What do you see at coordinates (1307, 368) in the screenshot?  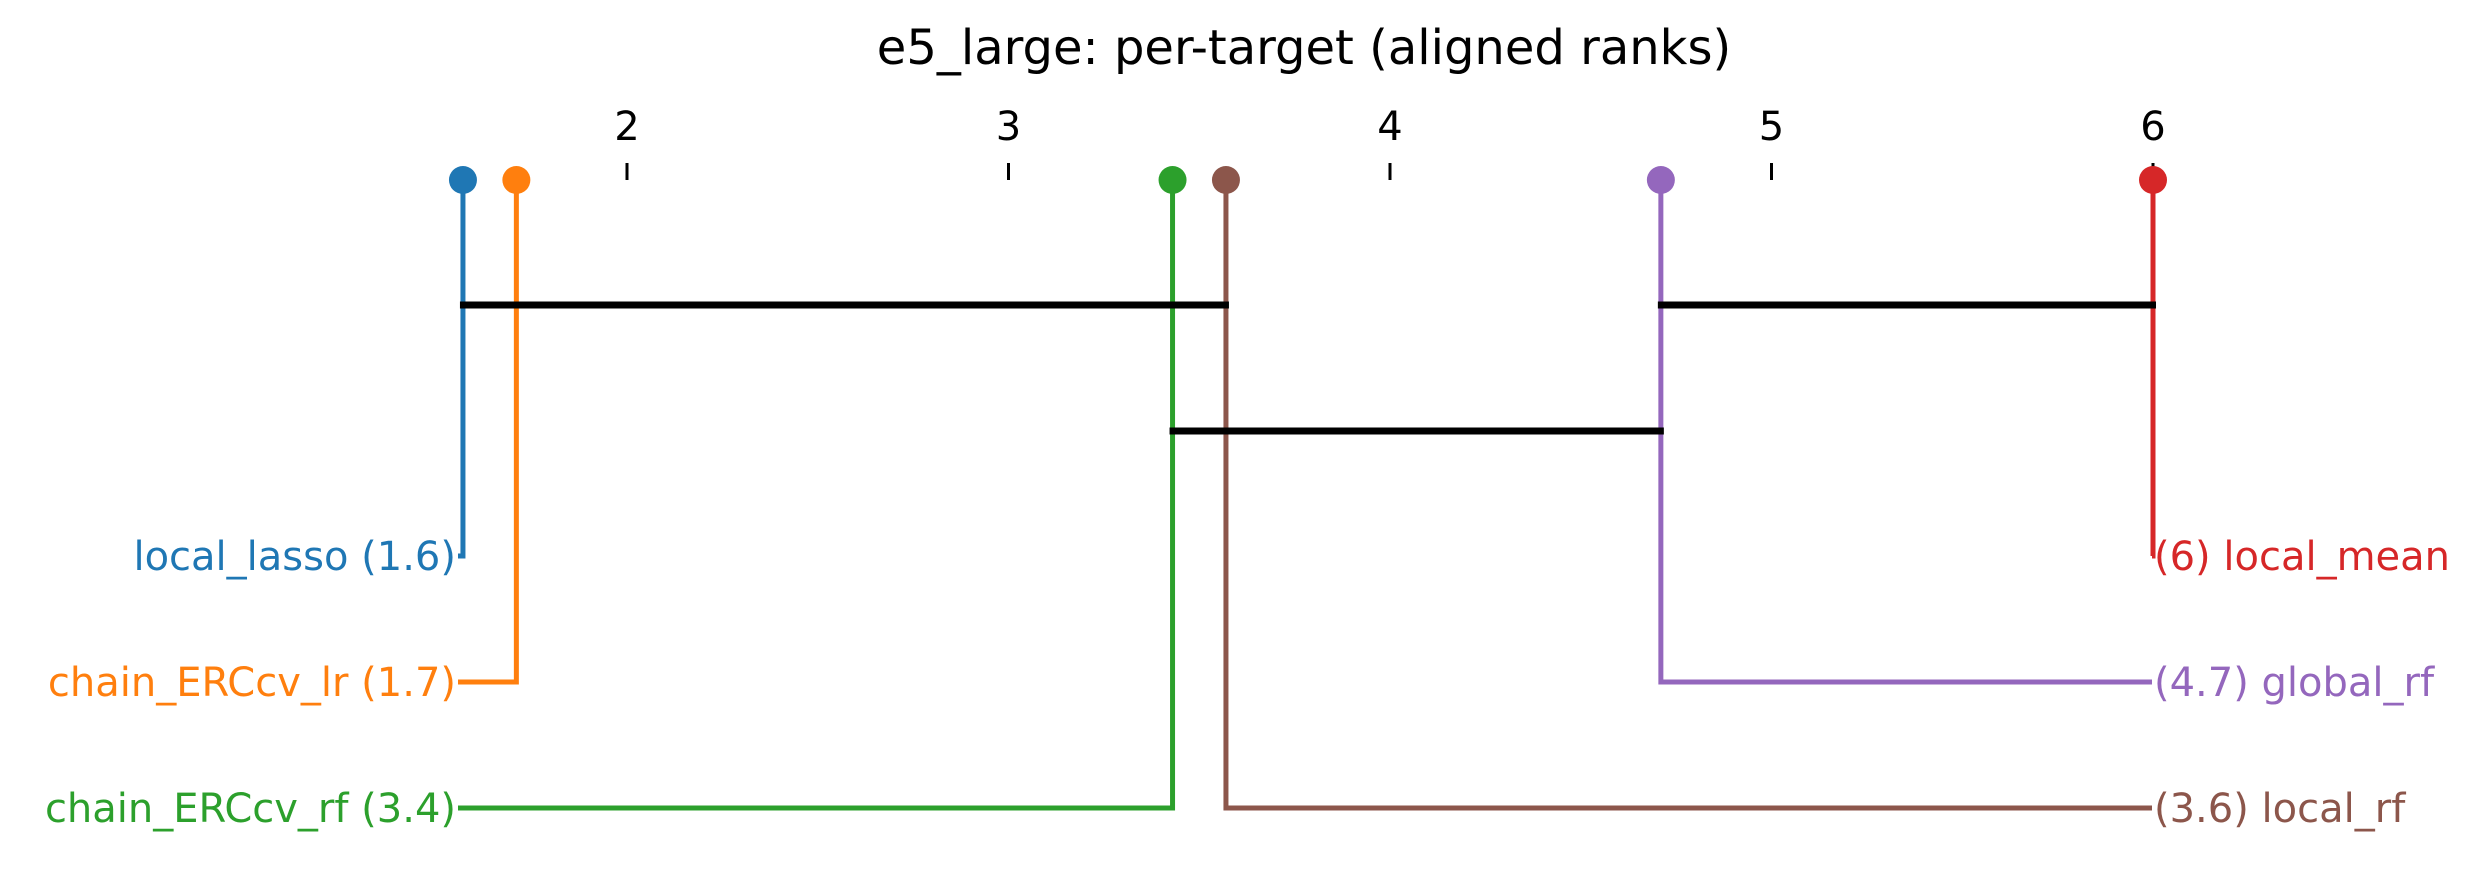 I see `clique-bars` at bounding box center [1307, 368].